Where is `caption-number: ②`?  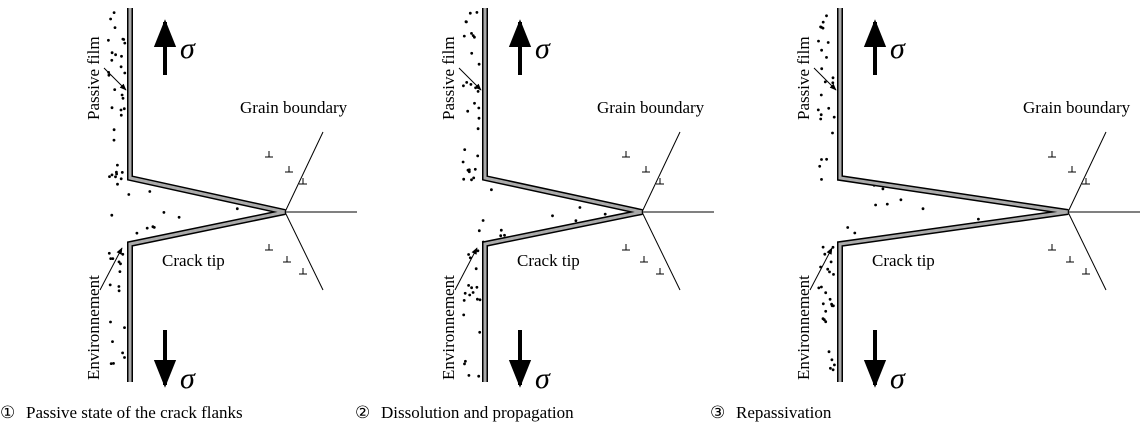 caption-number: ② is located at coordinates (362, 412).